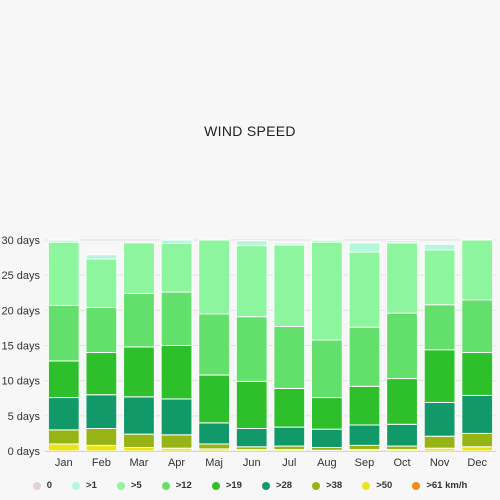 Image resolution: width=500 pixels, height=500 pixels. What do you see at coordinates (233, 485) in the screenshot?
I see `legend-label: >19` at bounding box center [233, 485].